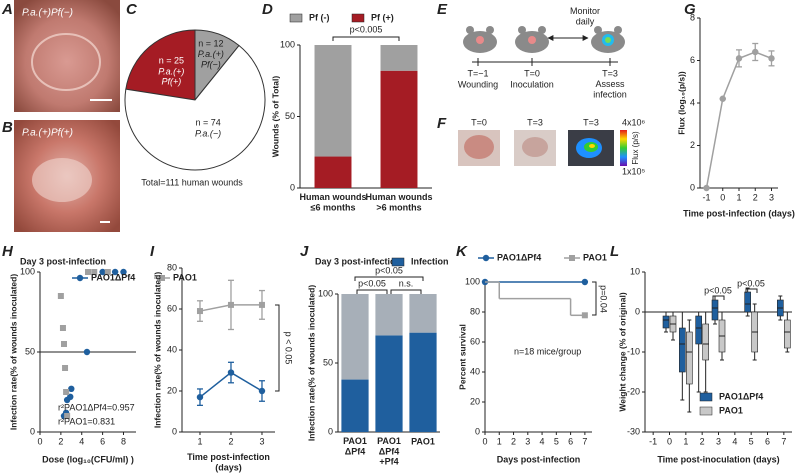 This screenshot has height=476, width=800. Describe the element at coordinates (475, 401) in the screenshot. I see `y-tick-label: 20` at that location.